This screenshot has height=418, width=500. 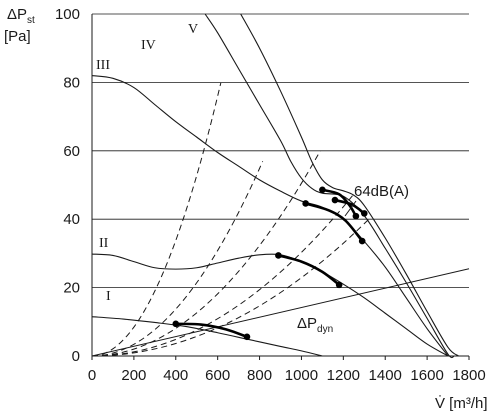 What do you see at coordinates (71, 82) in the screenshot?
I see `y-tick-label-80: 80` at bounding box center [71, 82].